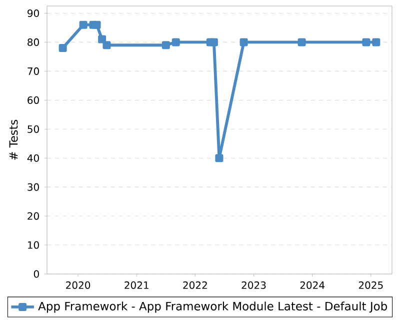  I want to click on y-tick-label: 30, so click(33, 187).